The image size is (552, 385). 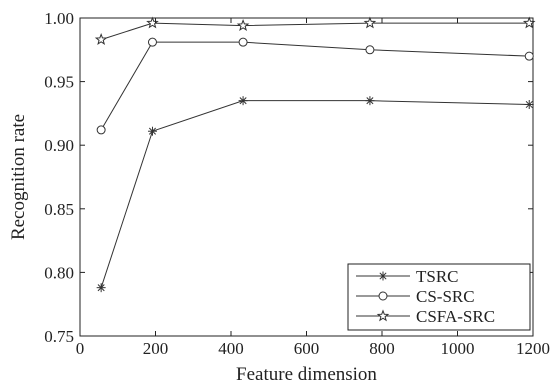 I want to click on legend-entry: CSFA-SRC, so click(x=425, y=316).